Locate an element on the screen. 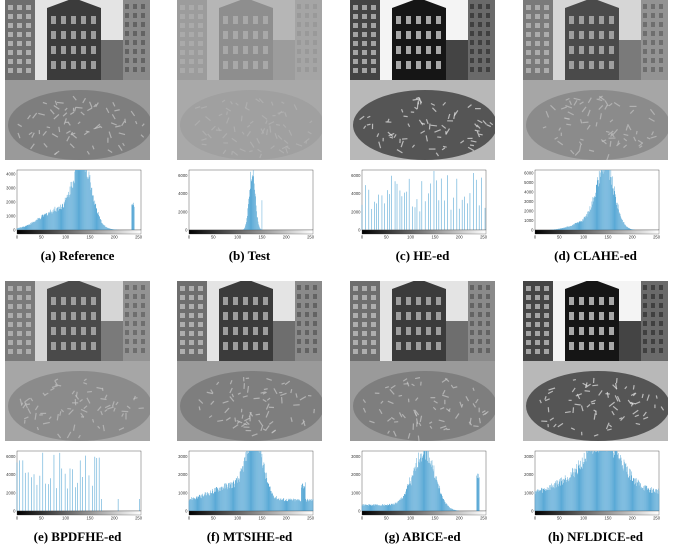  histogram-g: 1000 2000 3000 0 0 50 100 150 200 250 is located at coordinates (422, 487).